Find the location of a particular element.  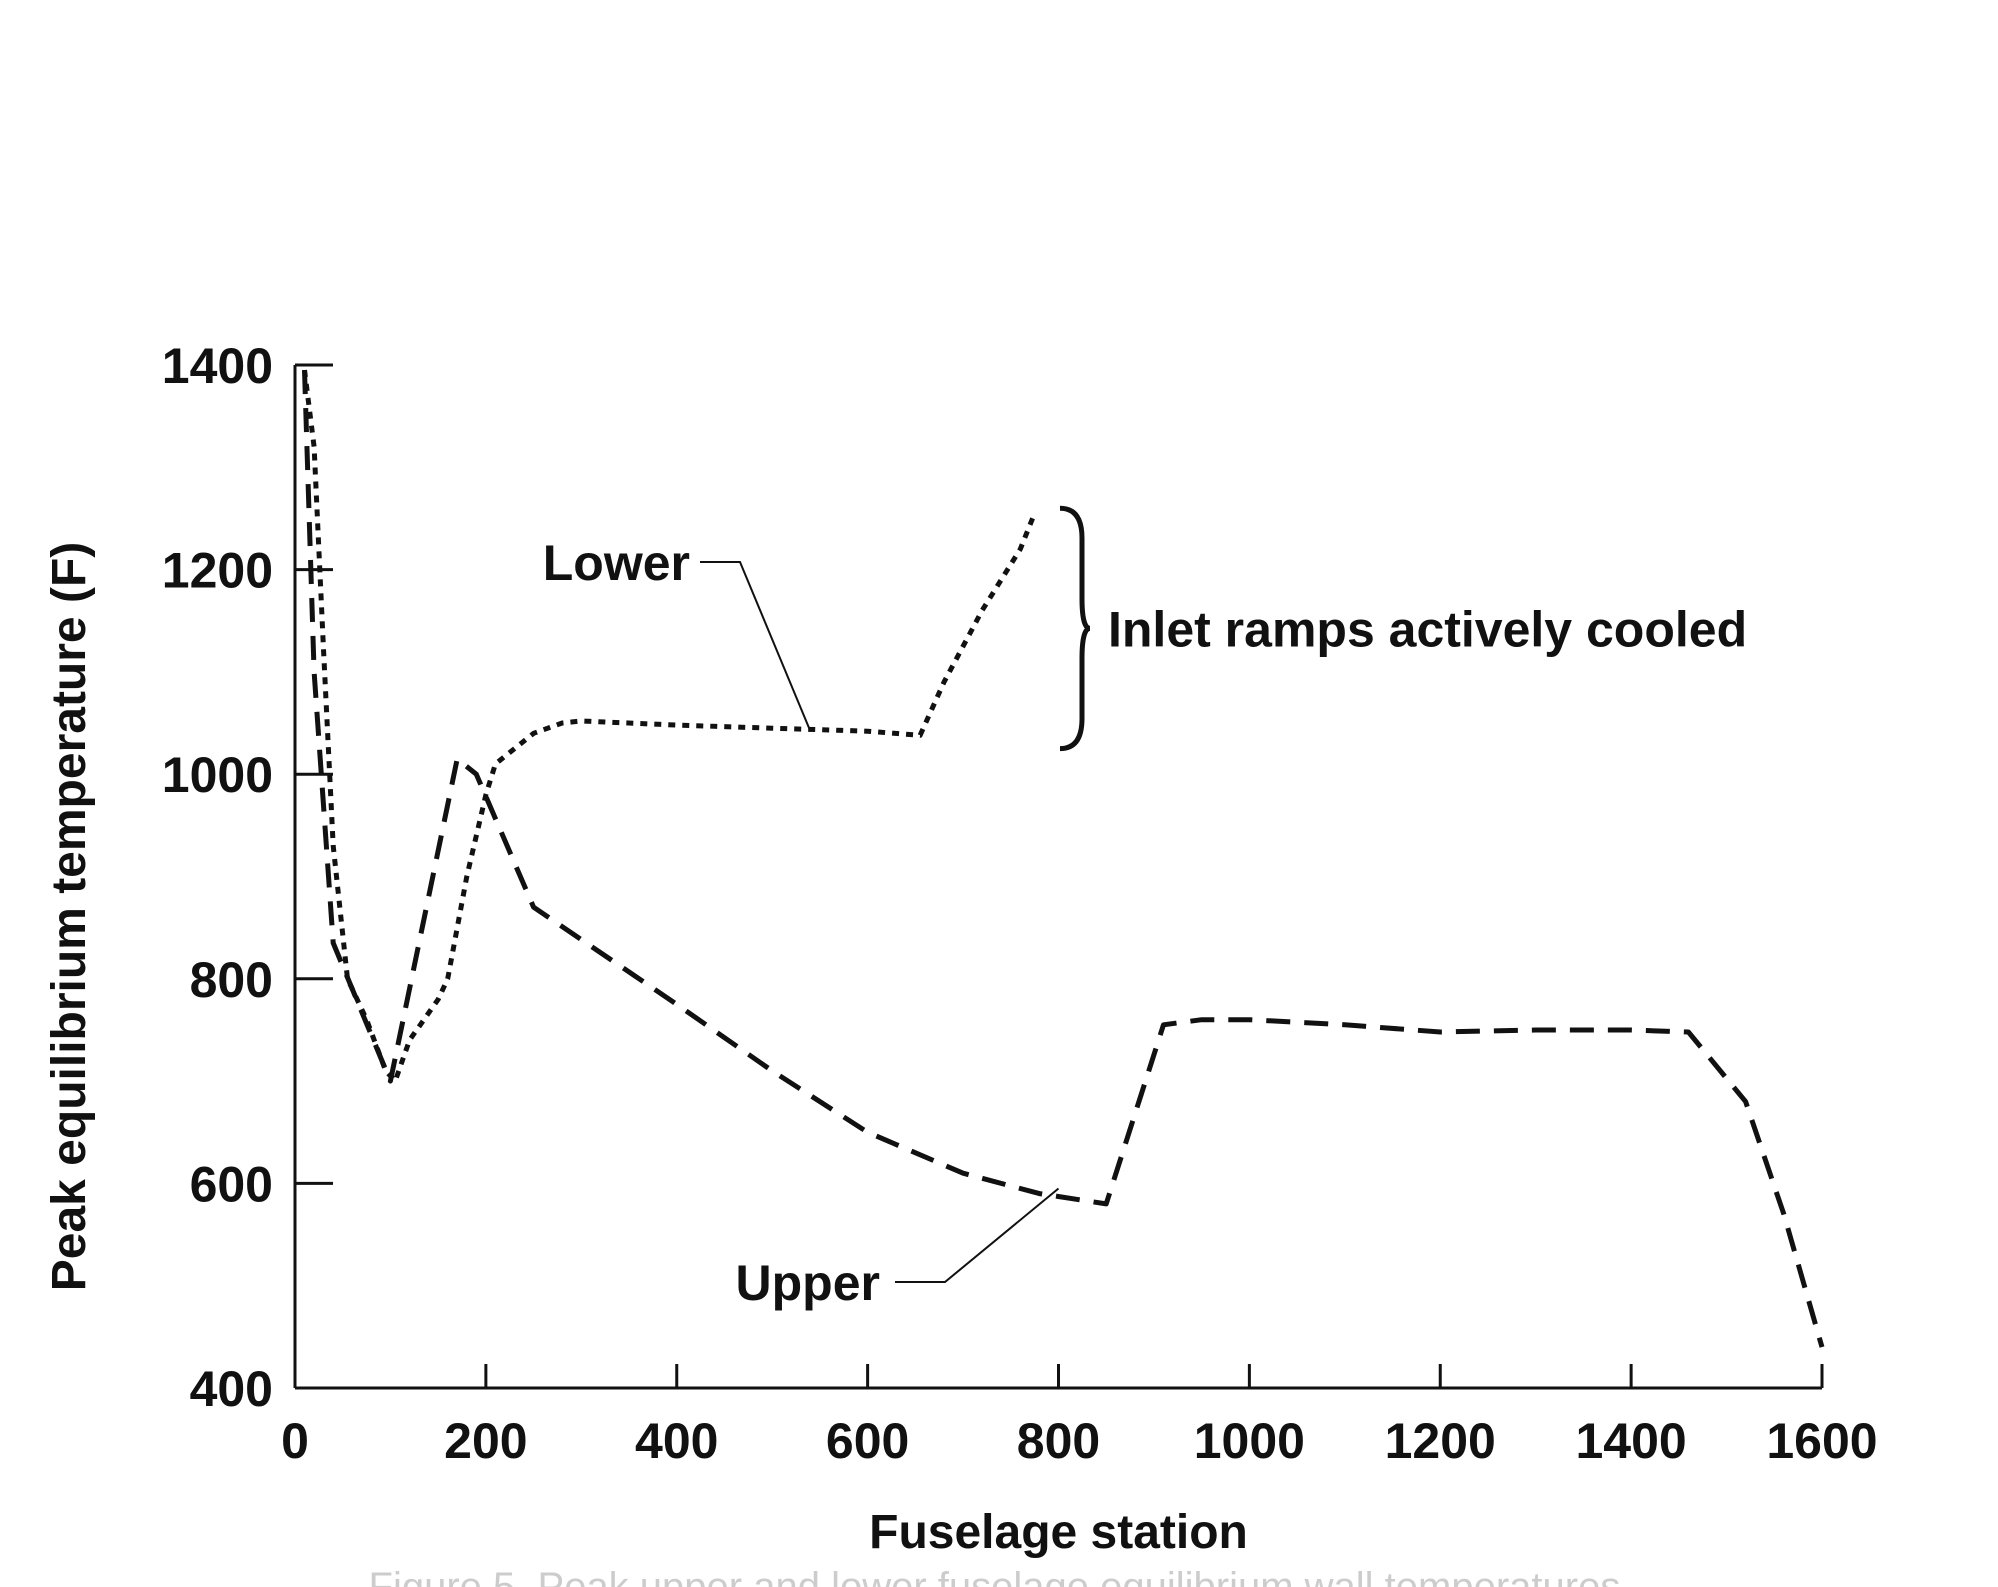

y-tick-label: 1400 is located at coordinates (217, 366).